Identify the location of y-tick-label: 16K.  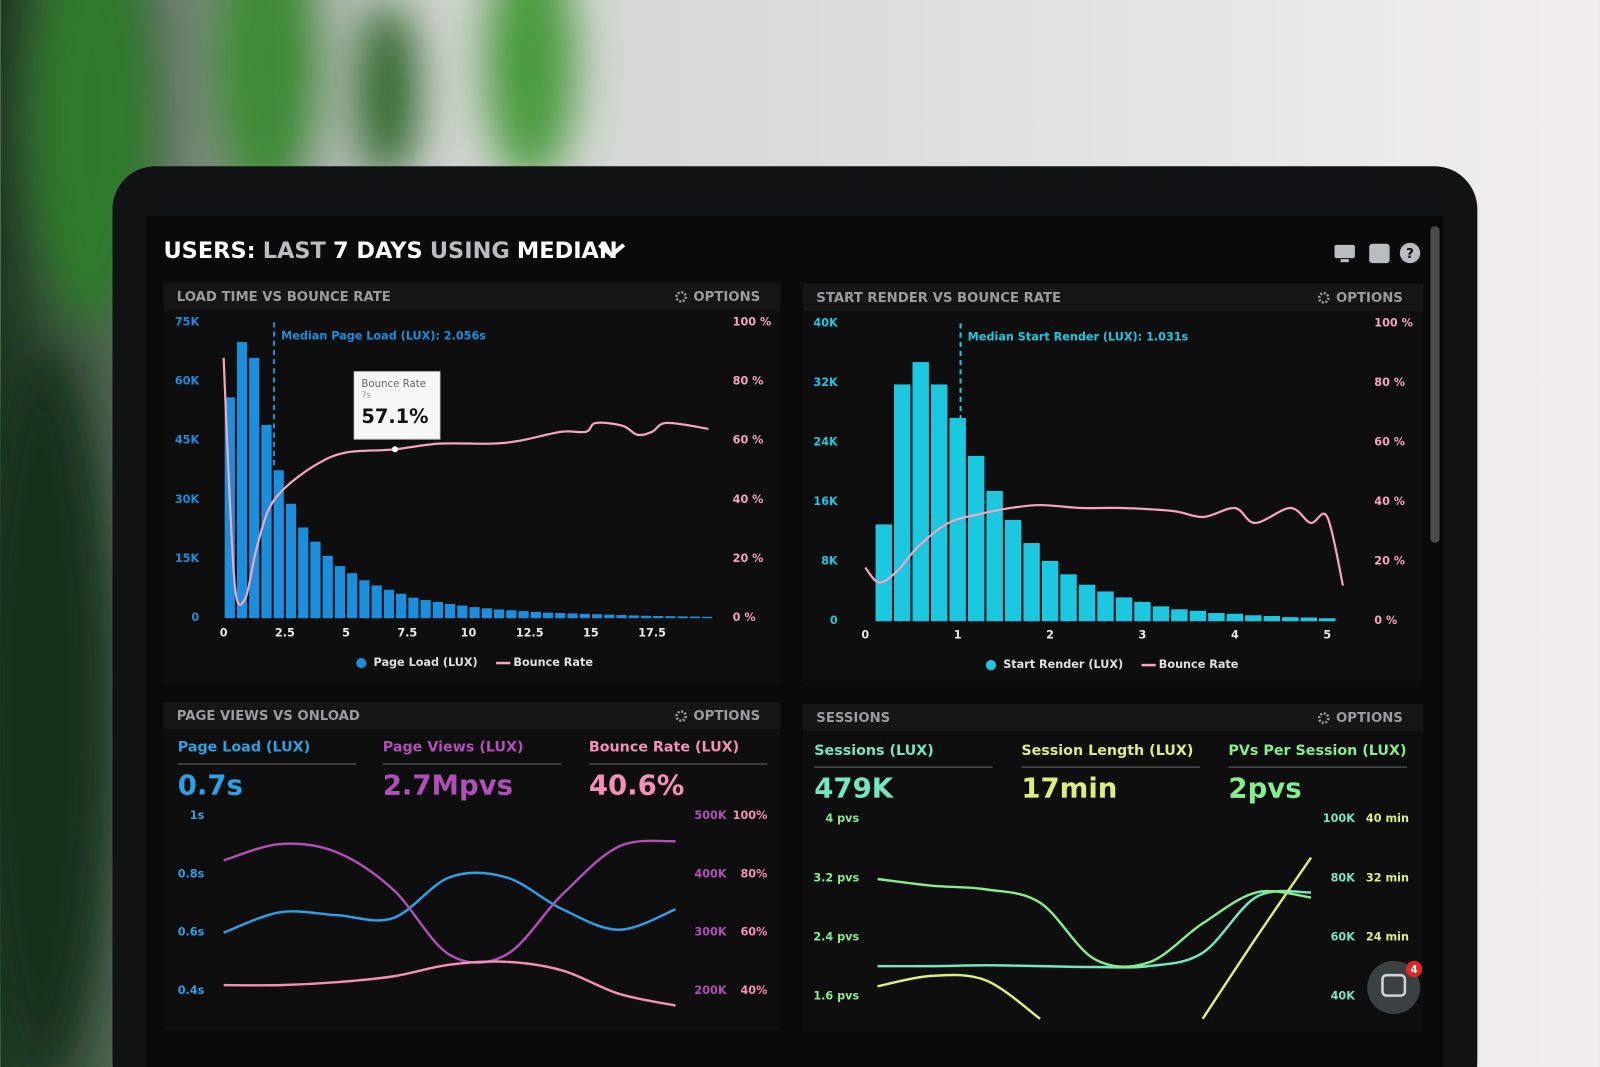
(826, 501).